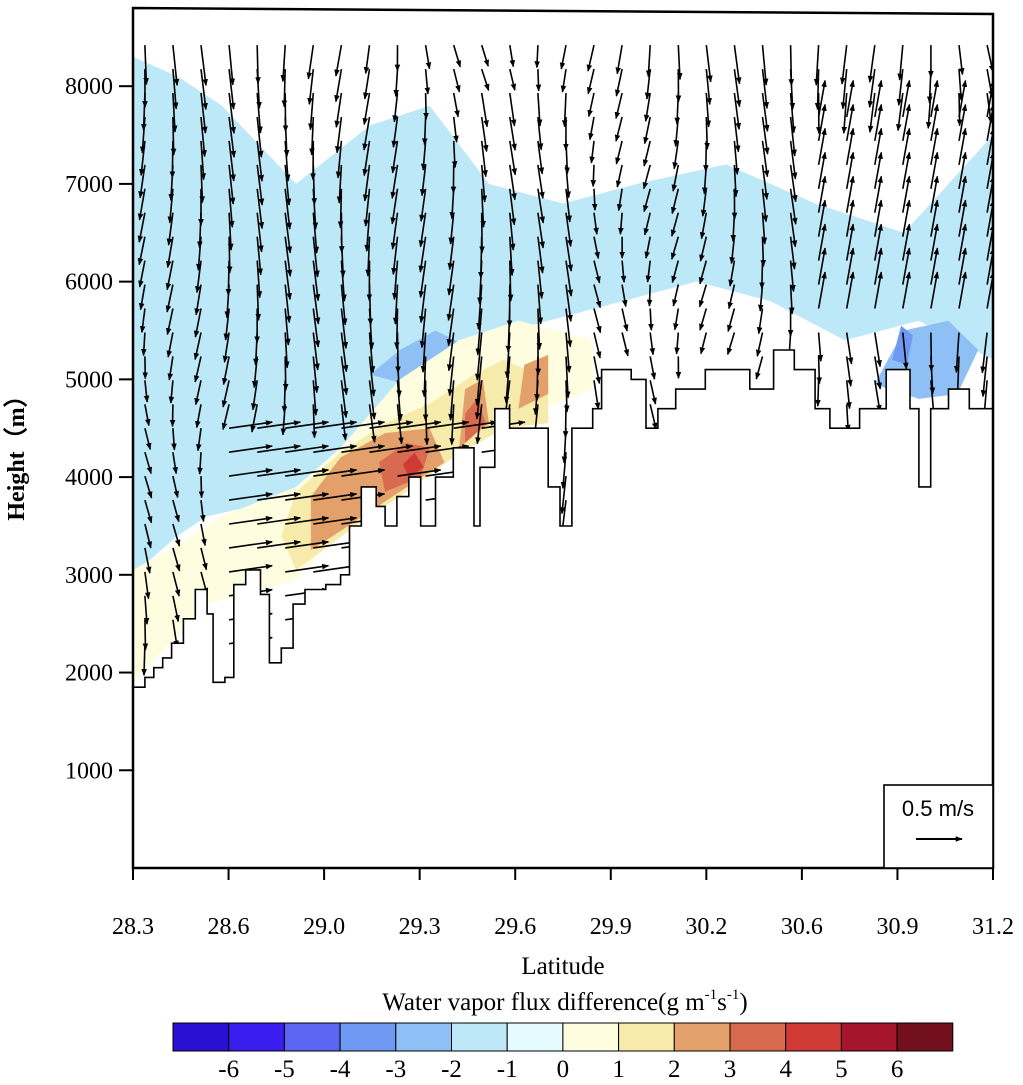 The image size is (1023, 1085). I want to click on y-tick-label-5: 6000, so click(89, 283).